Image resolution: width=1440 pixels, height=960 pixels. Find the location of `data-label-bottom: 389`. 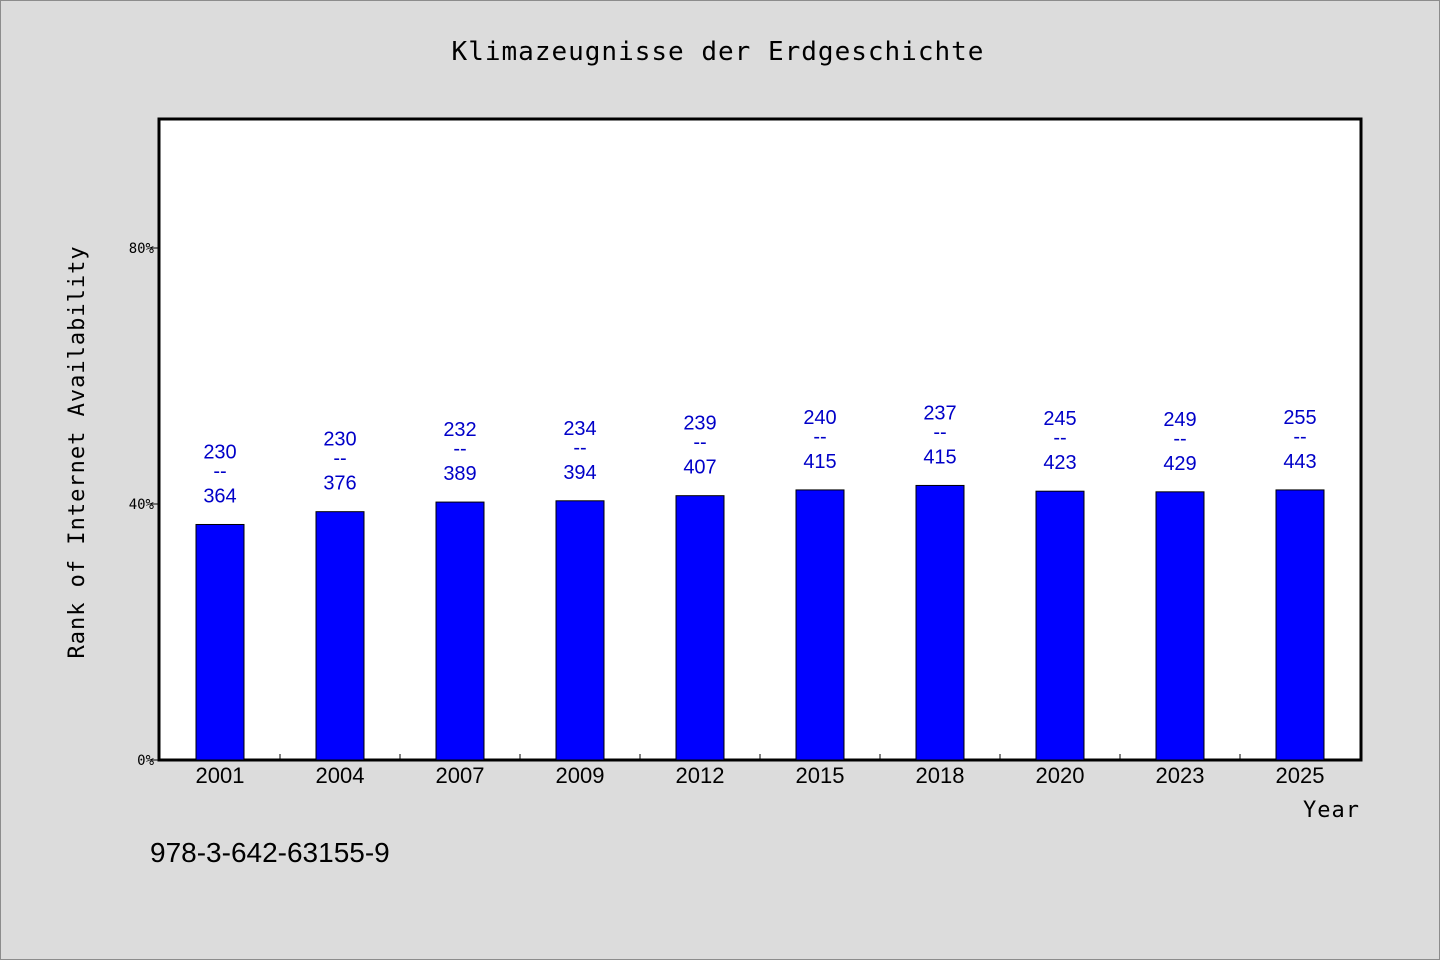

data-label-bottom: 389 is located at coordinates (459, 474).